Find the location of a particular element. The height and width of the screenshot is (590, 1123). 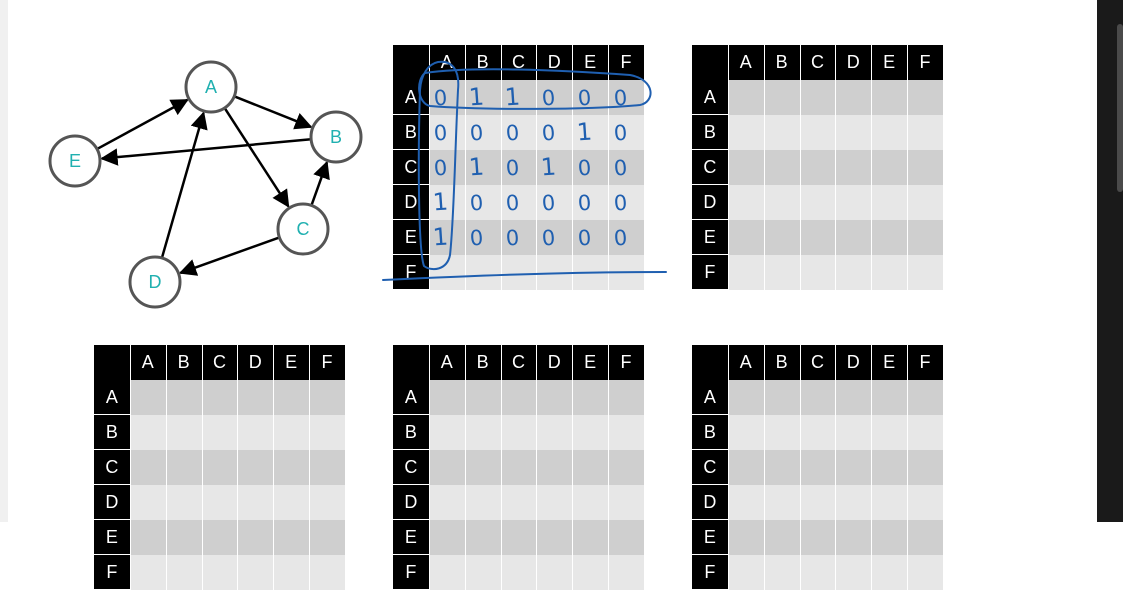

node-label: C is located at coordinates (303, 229).